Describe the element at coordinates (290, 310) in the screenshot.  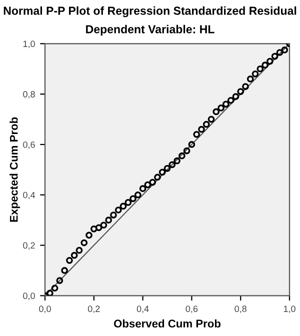
I see `x-tick-label: 1,0` at that location.